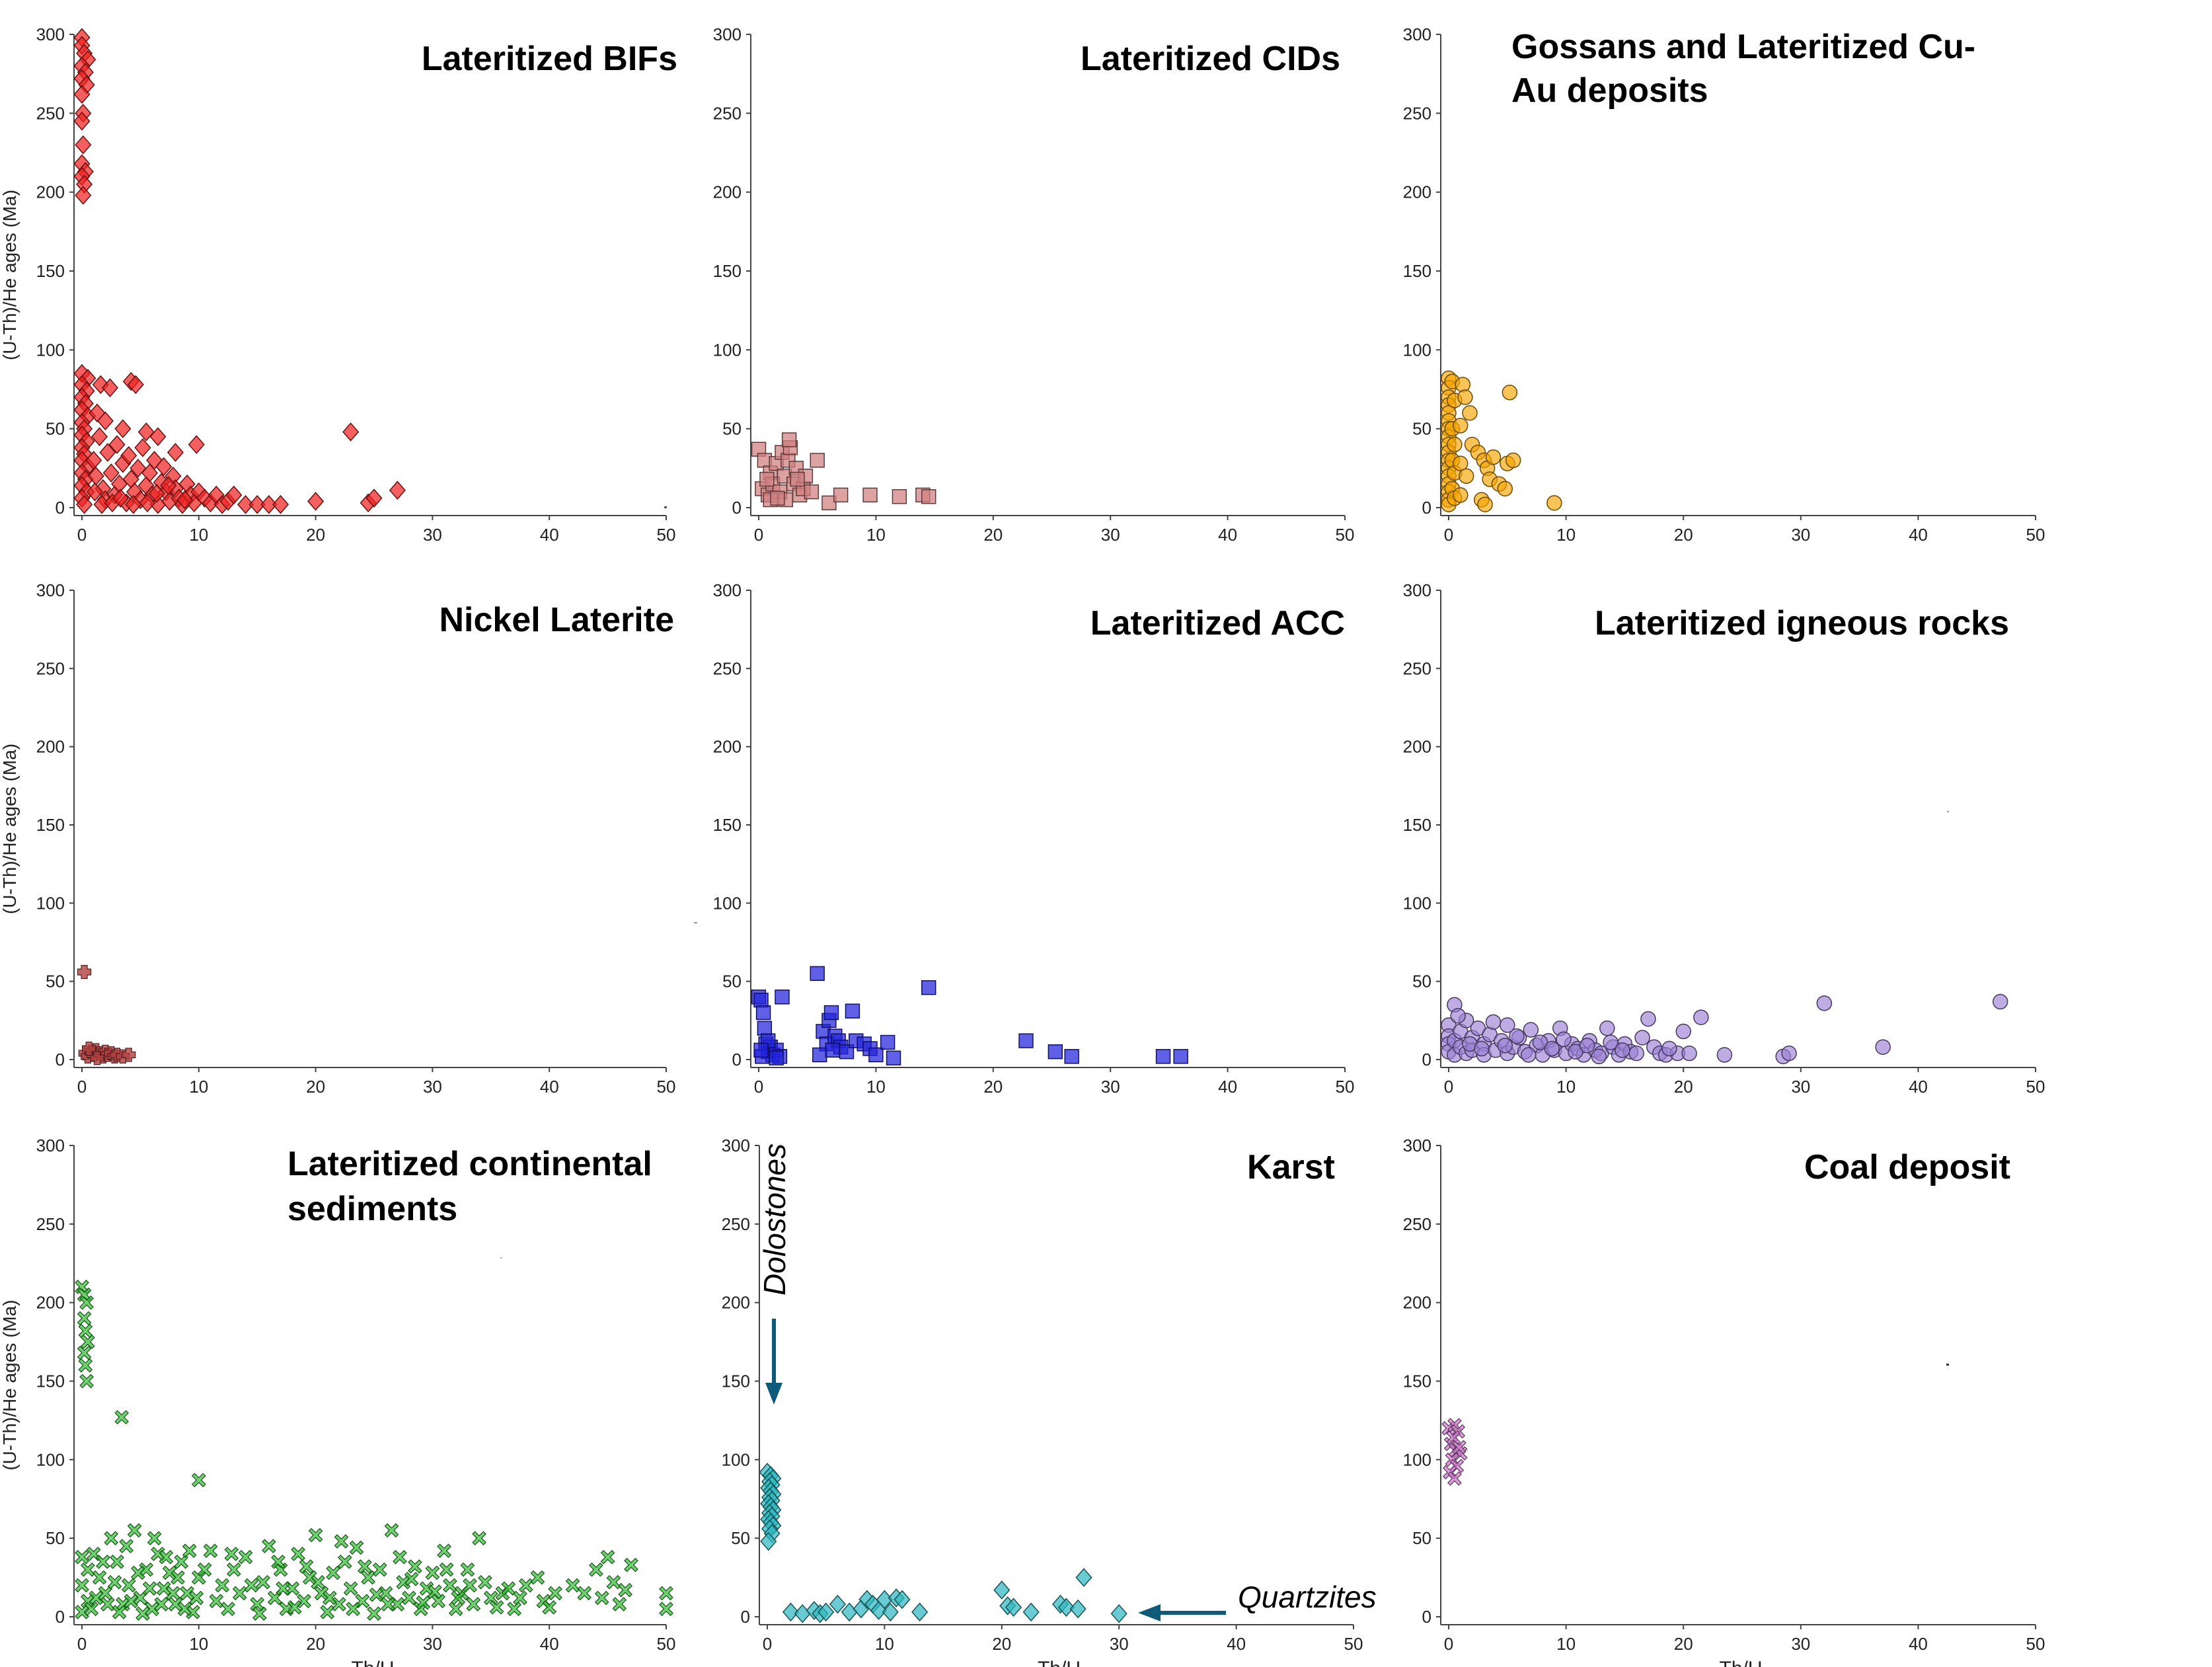 The width and height of the screenshot is (2212, 1667). Describe the element at coordinates (1609, 91) in the screenshot. I see `title-gossans-line2: Au deposits` at that location.